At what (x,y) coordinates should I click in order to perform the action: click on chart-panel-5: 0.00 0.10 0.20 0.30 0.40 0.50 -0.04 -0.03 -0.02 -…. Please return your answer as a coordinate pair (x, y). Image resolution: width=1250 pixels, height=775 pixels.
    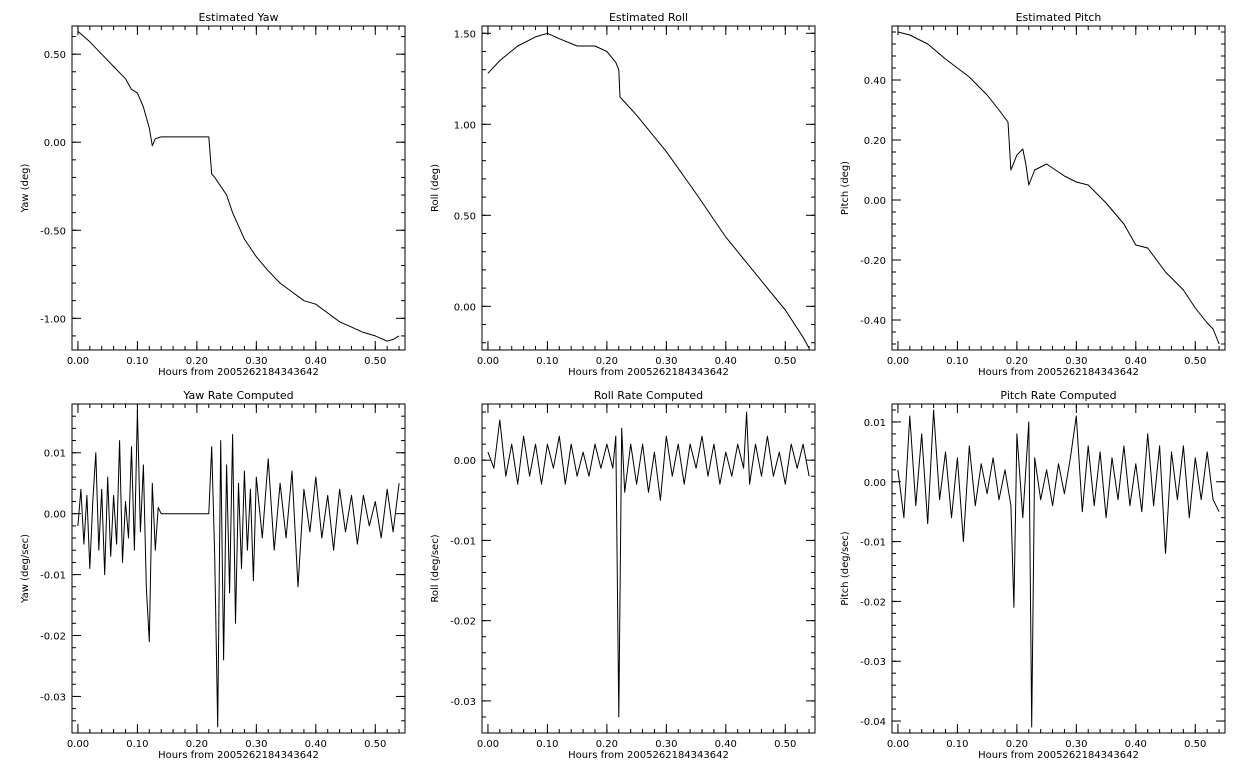
    Looking at the image, I should click on (1033, 575).